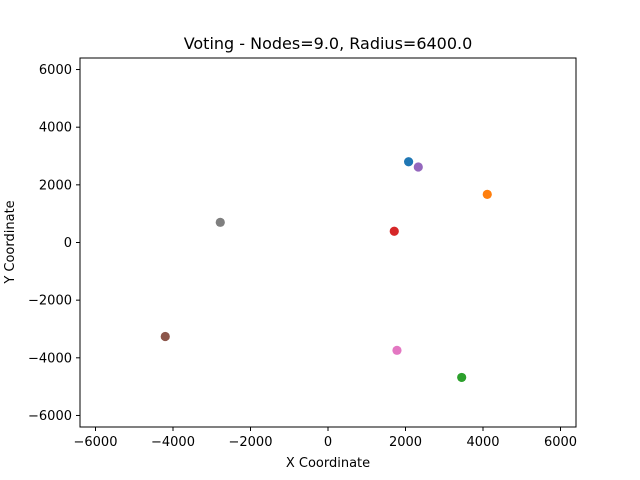 The width and height of the screenshot is (640, 480). What do you see at coordinates (173, 442) in the screenshot?
I see `x-tick-label: −4000` at bounding box center [173, 442].